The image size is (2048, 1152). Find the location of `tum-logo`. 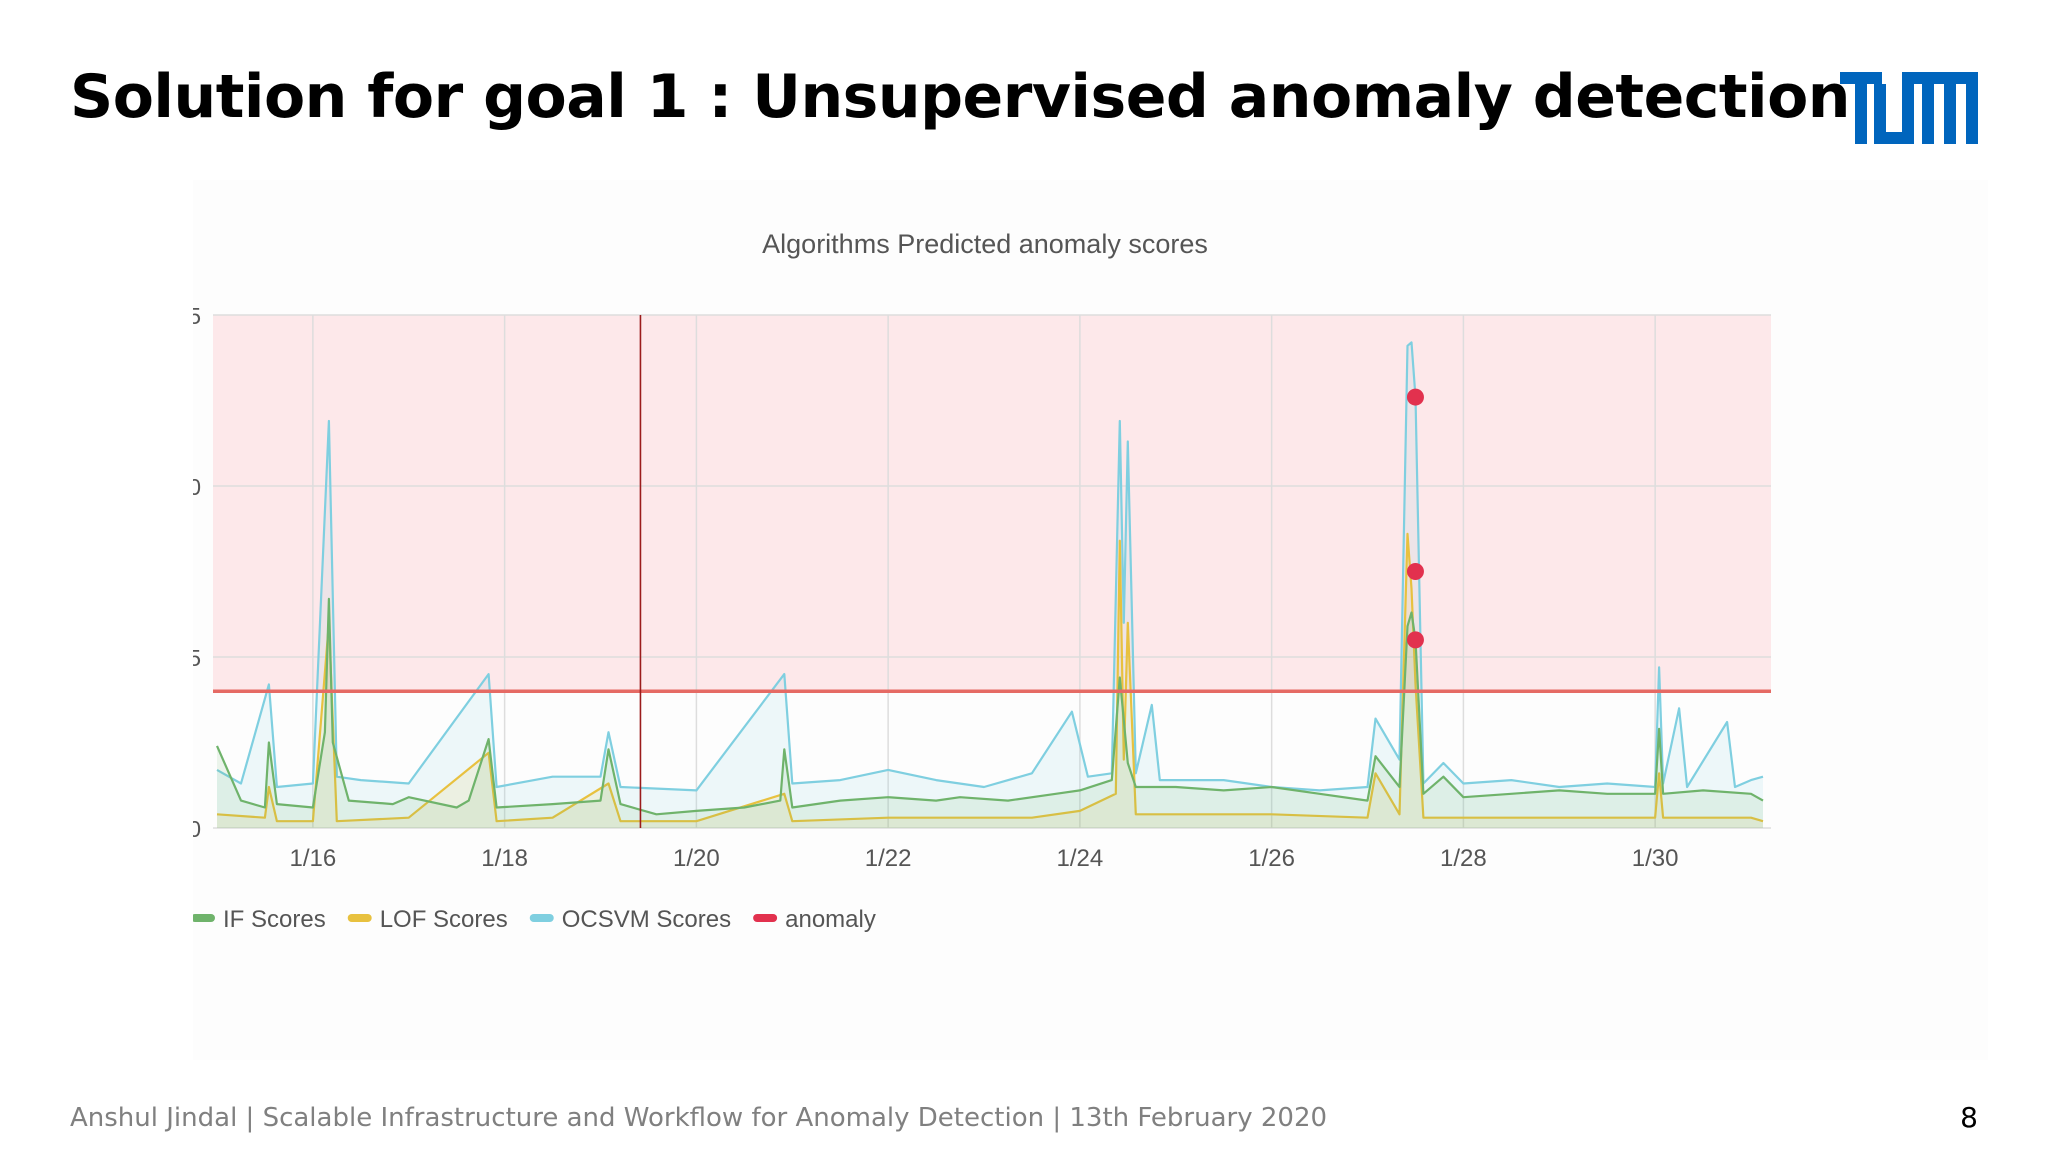

tum-logo is located at coordinates (1909, 108).